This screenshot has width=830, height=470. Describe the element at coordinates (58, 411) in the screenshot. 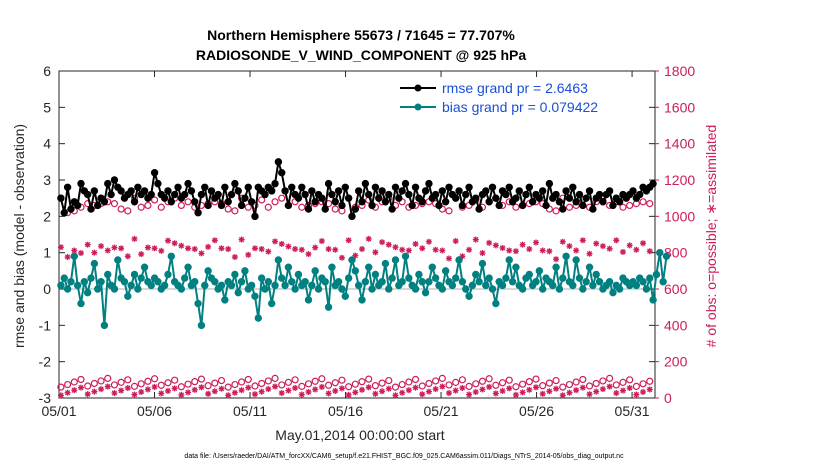

I see `x-tick-label: 05/01` at that location.